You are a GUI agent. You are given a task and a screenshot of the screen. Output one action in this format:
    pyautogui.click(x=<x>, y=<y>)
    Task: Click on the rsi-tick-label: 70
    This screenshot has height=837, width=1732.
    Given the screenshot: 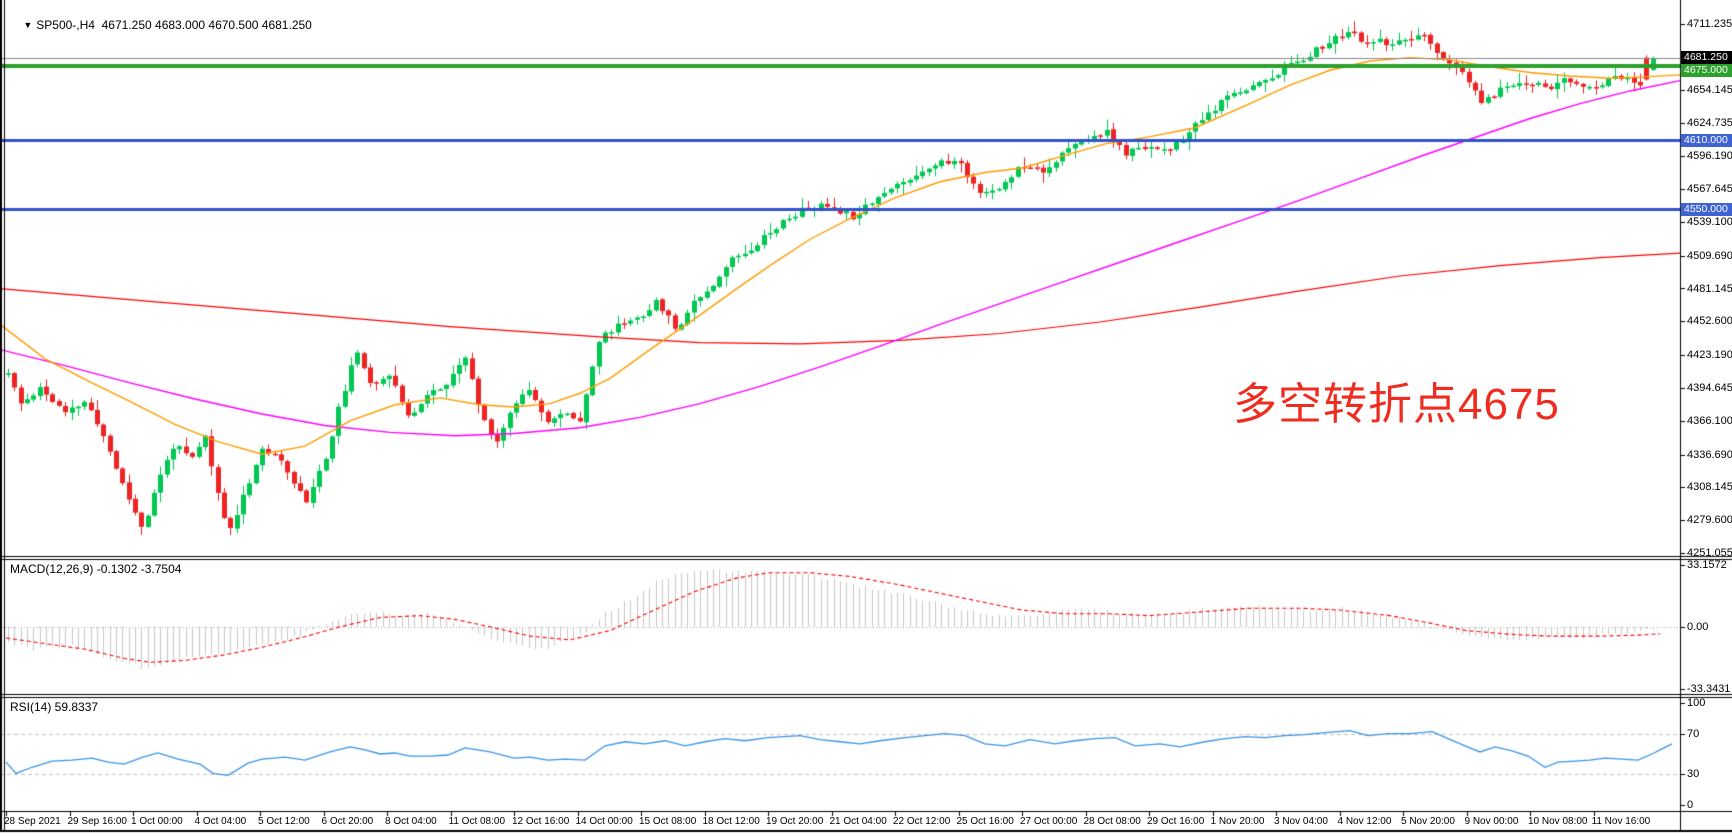 What is the action you would take?
    pyautogui.click(x=1693, y=733)
    